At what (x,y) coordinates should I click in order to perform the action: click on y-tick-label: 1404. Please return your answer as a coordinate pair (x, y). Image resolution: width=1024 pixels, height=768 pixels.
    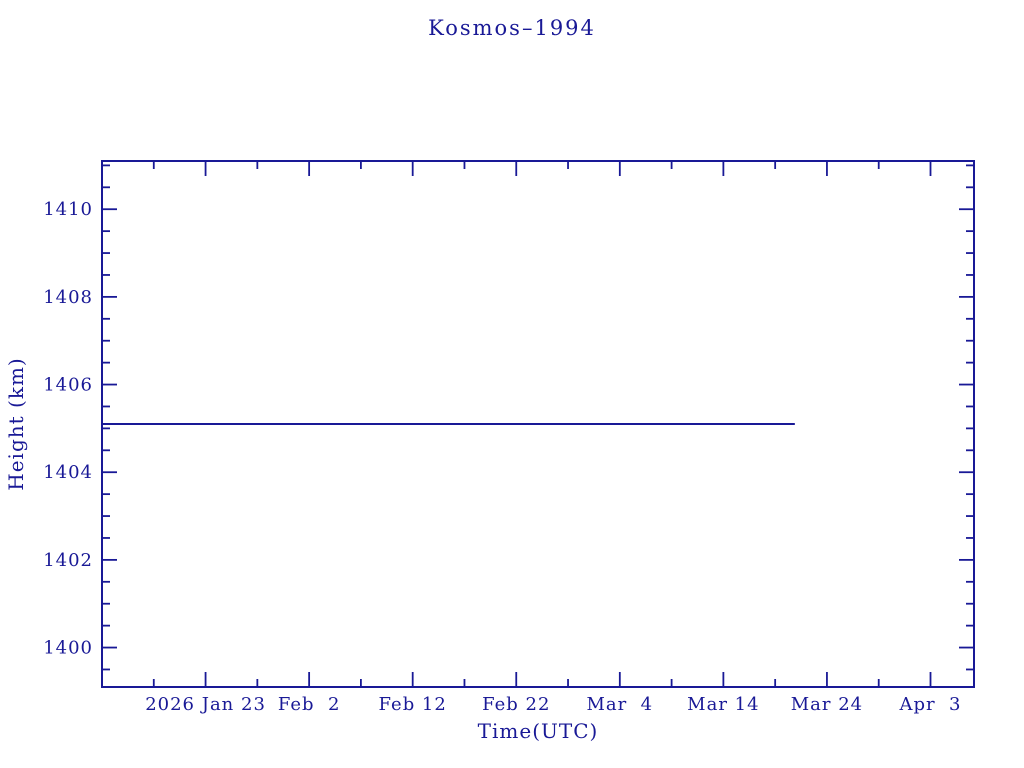
    Looking at the image, I should click on (68, 472).